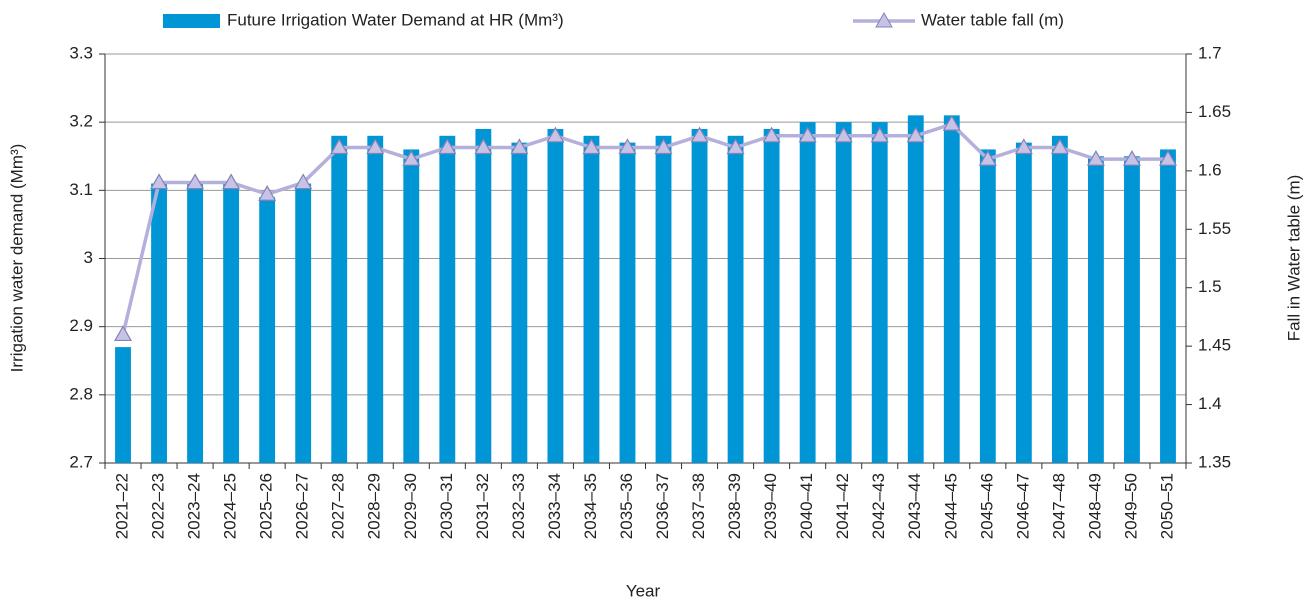 The width and height of the screenshot is (1307, 601). Describe the element at coordinates (374, 506) in the screenshot. I see `x-tick-label: 2028–29` at that location.